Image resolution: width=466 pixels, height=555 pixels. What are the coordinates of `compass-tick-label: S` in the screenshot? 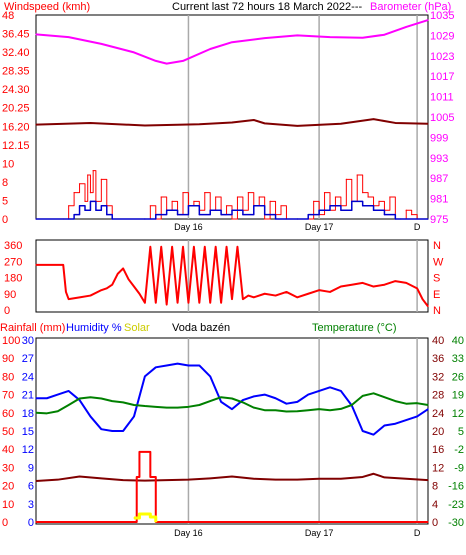 It's located at (436, 279).